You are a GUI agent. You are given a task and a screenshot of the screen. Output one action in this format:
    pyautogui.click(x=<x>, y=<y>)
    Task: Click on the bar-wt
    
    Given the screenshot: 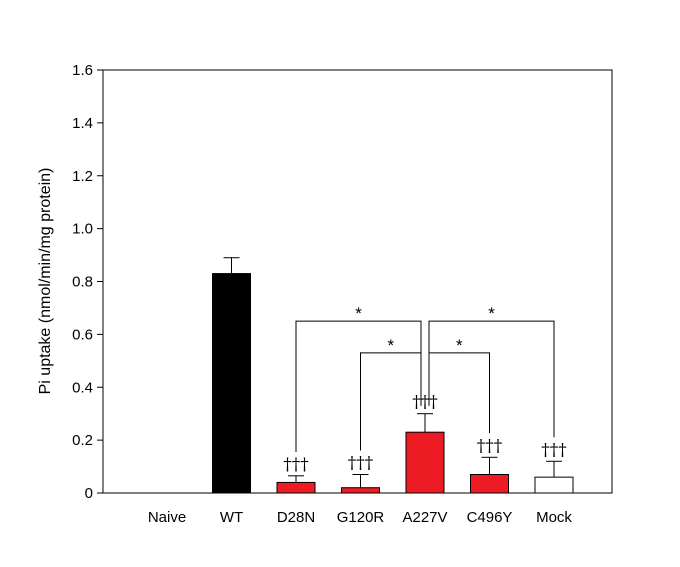 What is the action you would take?
    pyautogui.click(x=231, y=383)
    